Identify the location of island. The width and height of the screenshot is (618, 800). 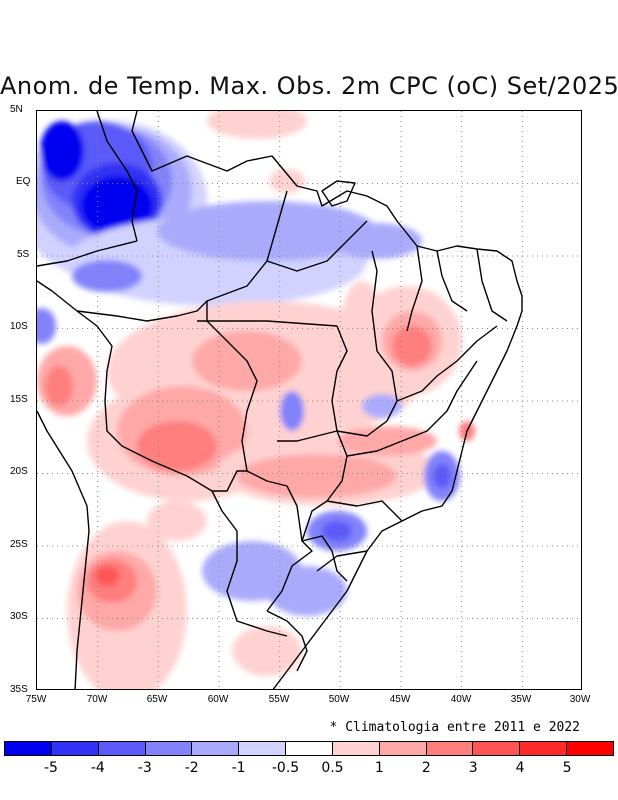
(338, 193).